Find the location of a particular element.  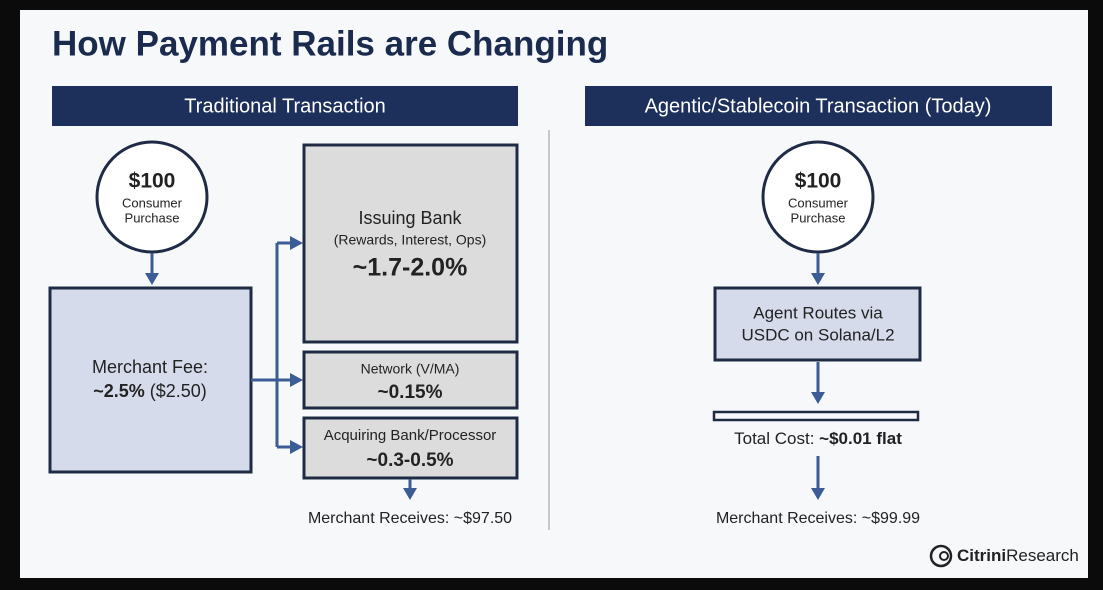

merchant-fee-rate: ~2.5% is located at coordinates (119, 391).